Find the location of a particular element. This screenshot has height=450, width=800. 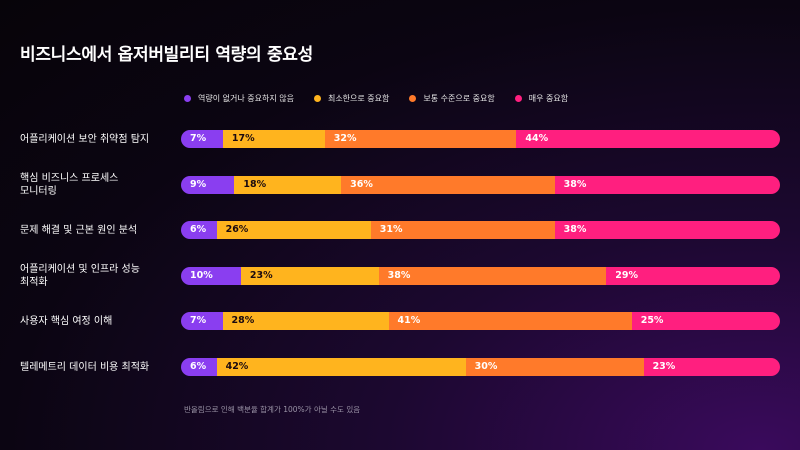

data-label: 28% is located at coordinates (243, 321).